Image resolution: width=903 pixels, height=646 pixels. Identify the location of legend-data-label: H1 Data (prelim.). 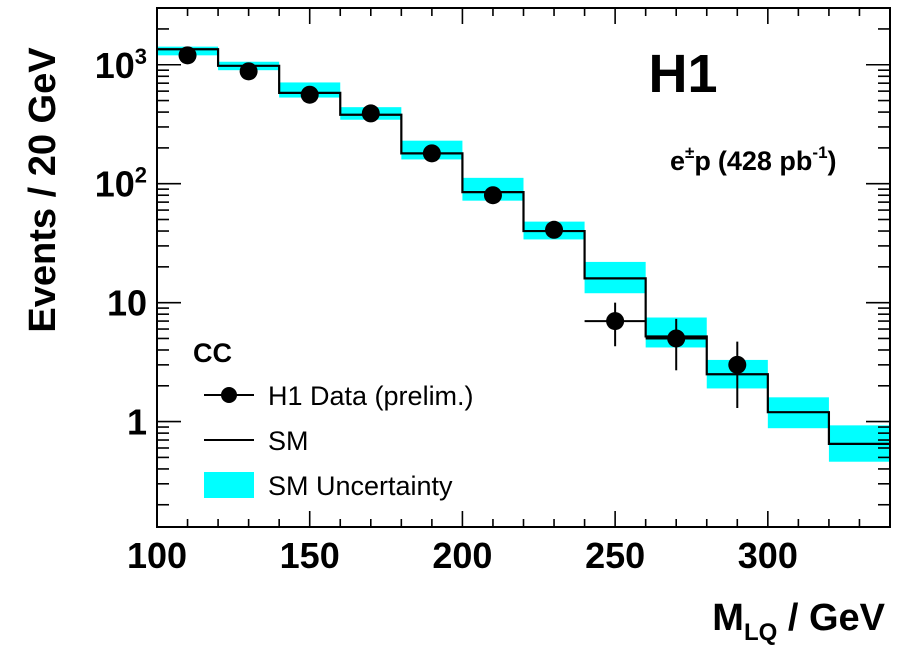
(371, 396).